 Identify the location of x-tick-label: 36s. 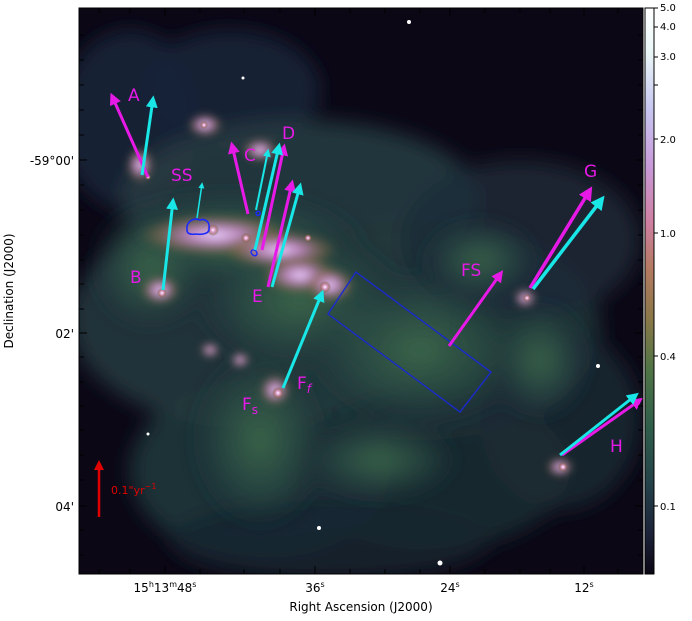
(314, 587).